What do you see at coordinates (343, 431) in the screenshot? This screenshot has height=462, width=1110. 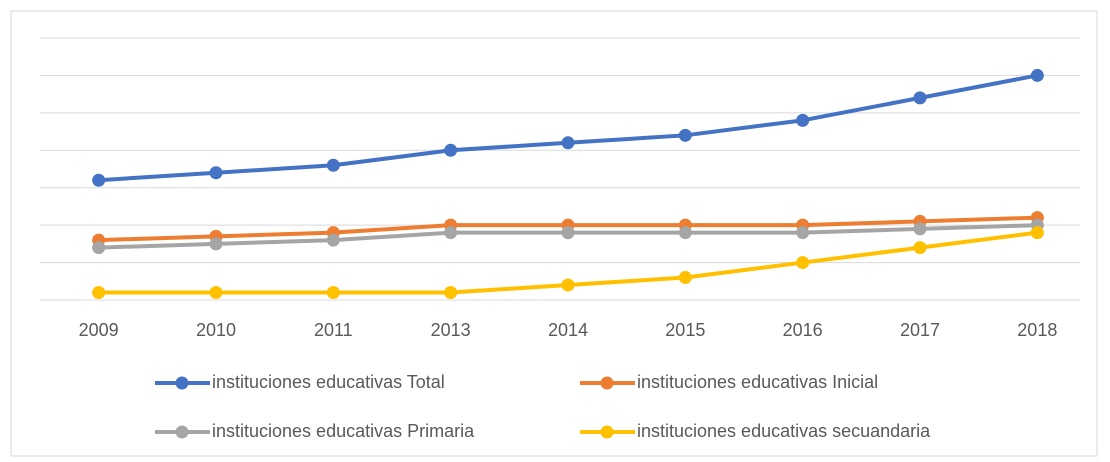 I see `legend-label: instituciones educativas Primaria` at bounding box center [343, 431].